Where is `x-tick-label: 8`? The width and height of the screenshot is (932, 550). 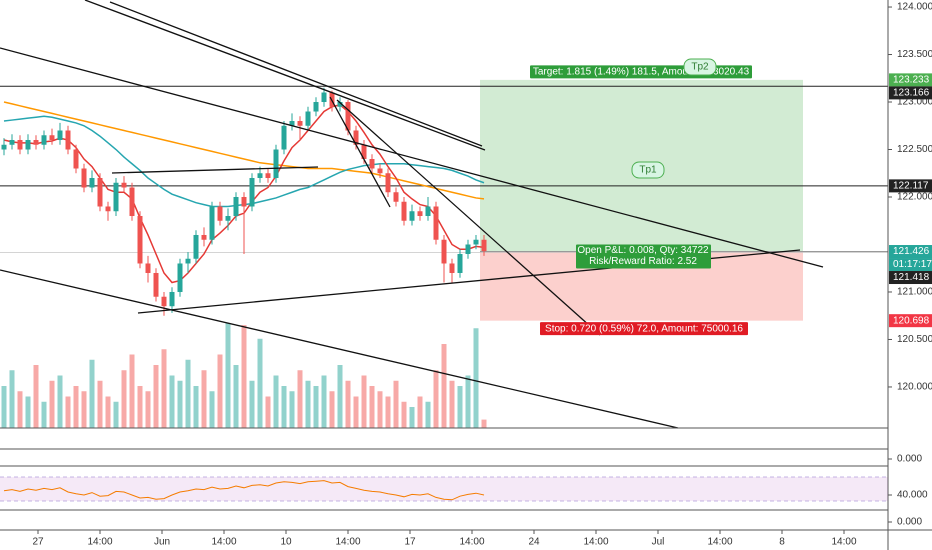
x-tick-label: 8 is located at coordinates (782, 542).